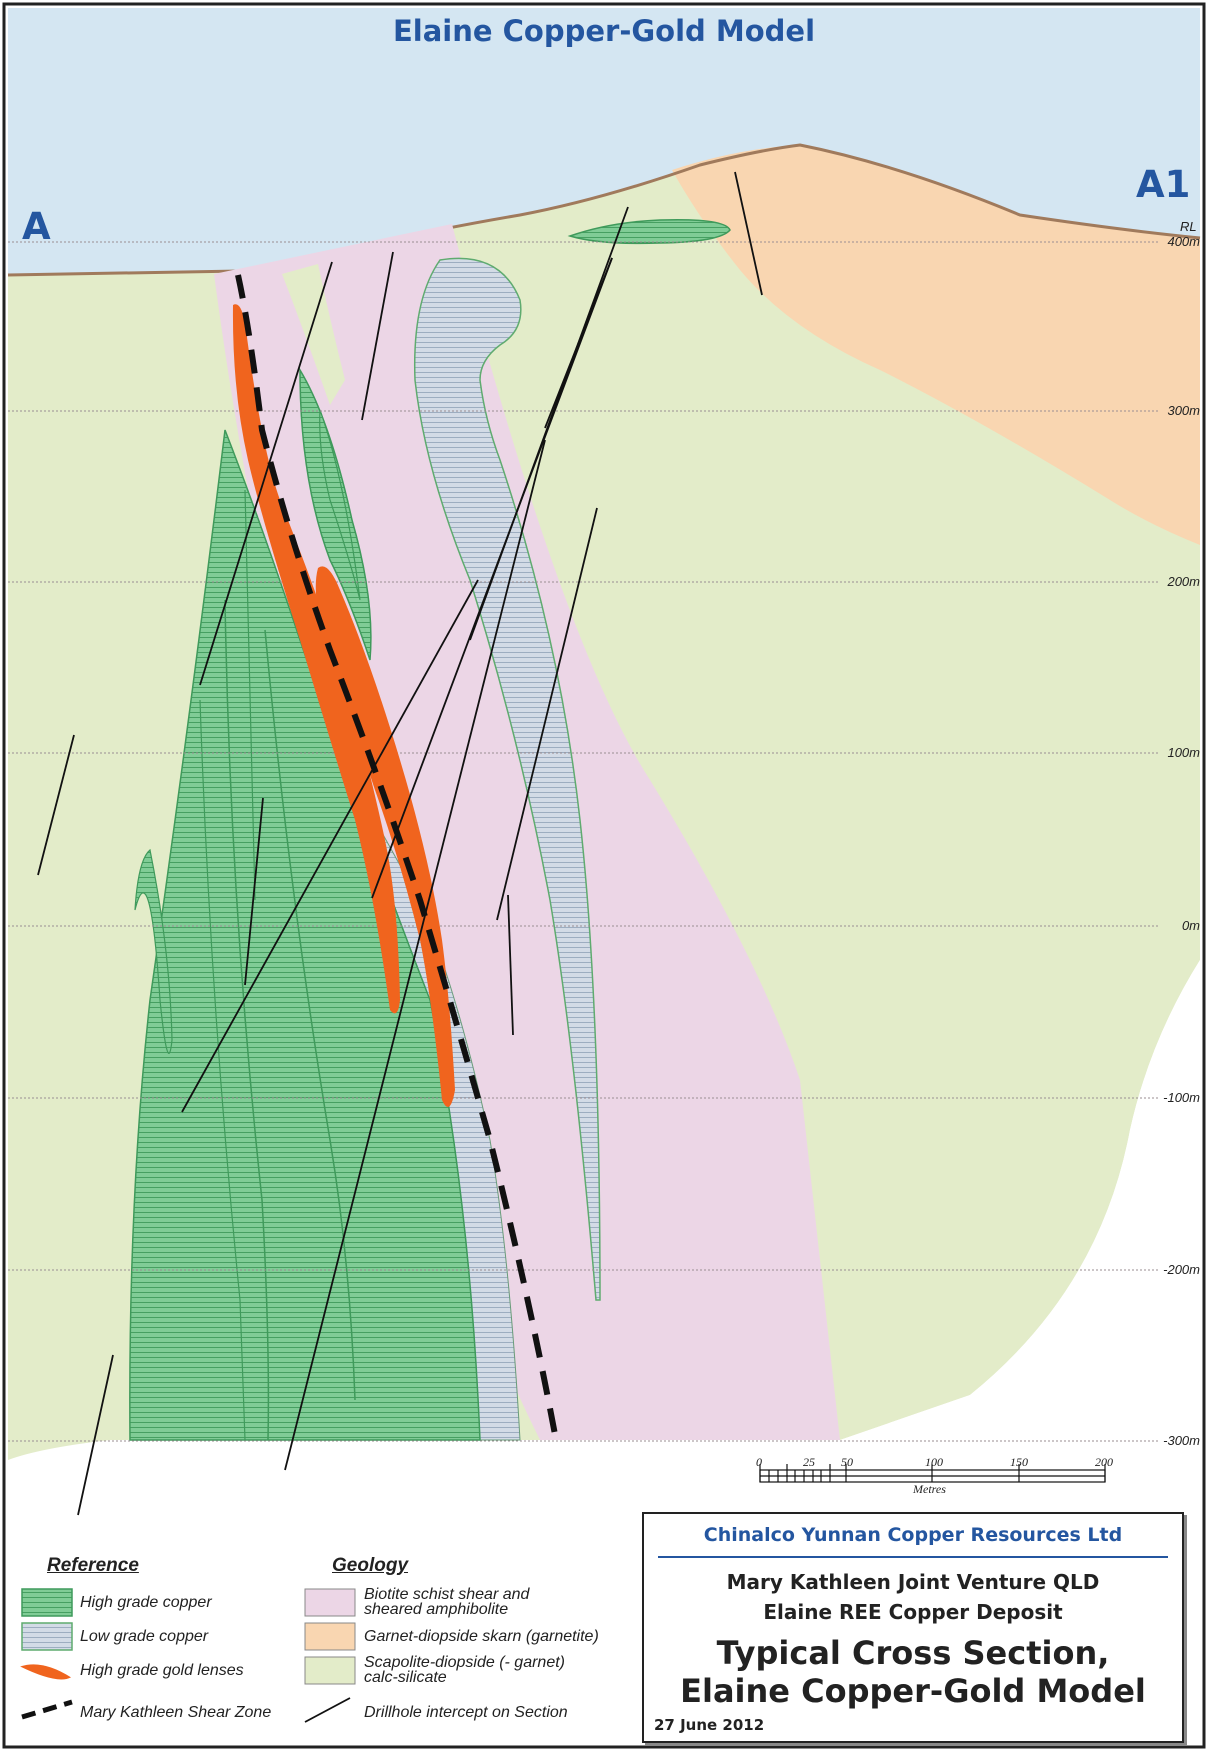  What do you see at coordinates (1020, 1200) in the screenshot?
I see `unmodelled-area` at bounding box center [1020, 1200].